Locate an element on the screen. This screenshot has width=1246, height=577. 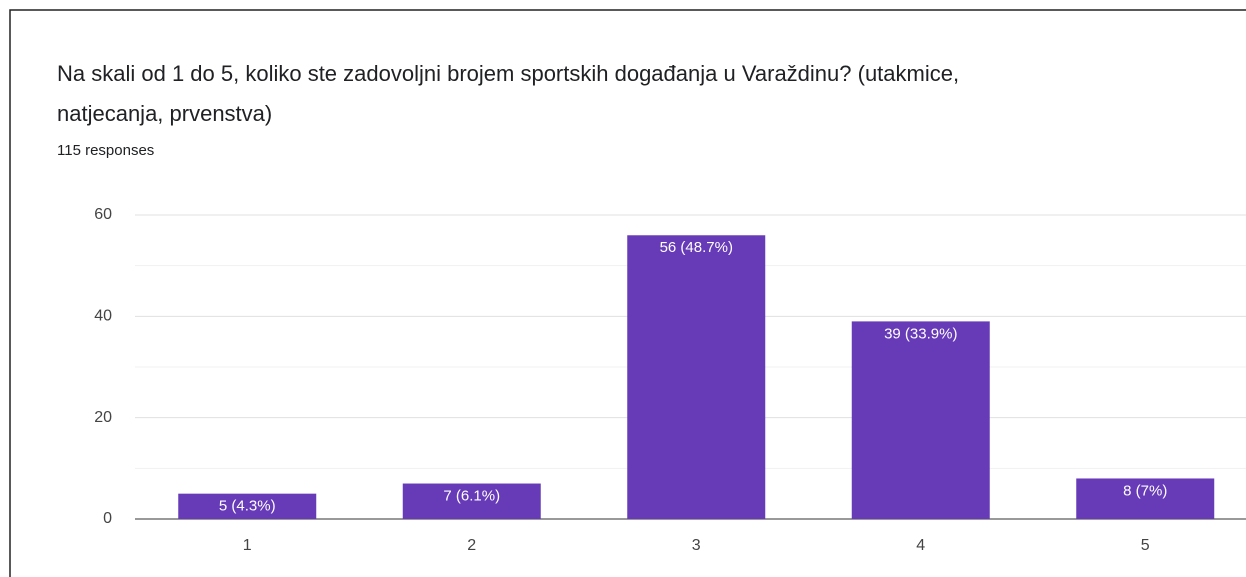
data-label: 8 (7%) is located at coordinates (1145, 490).